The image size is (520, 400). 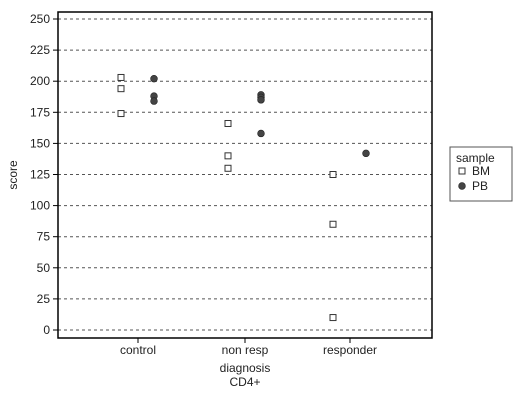 I want to click on y-tick-label: 125, so click(x=40, y=175).